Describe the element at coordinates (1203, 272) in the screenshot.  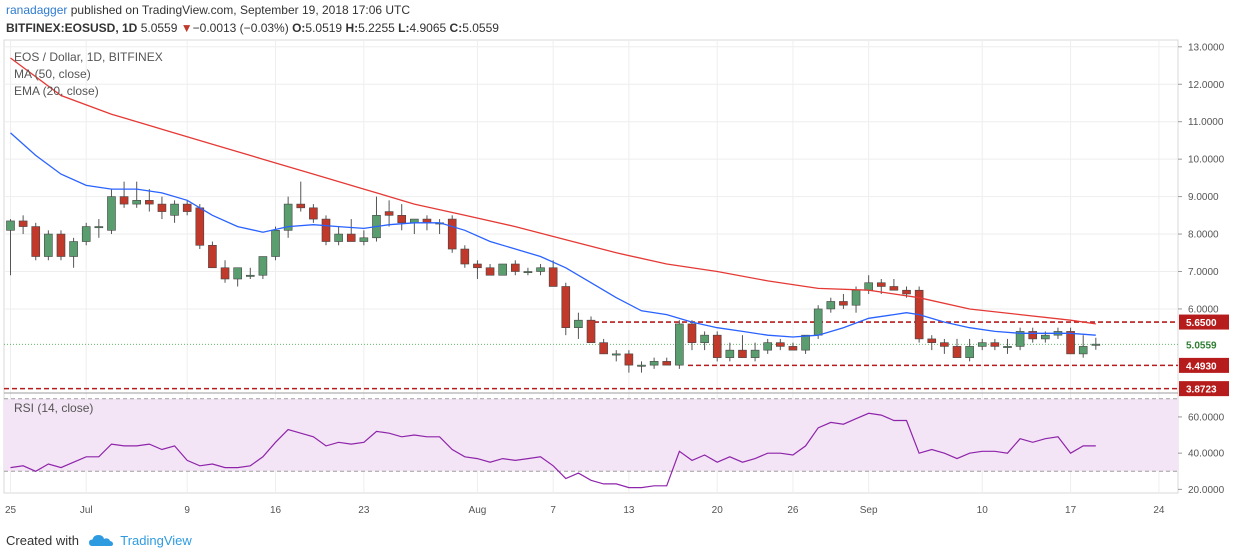
I see `price-tick-label: 7.0000` at that location.